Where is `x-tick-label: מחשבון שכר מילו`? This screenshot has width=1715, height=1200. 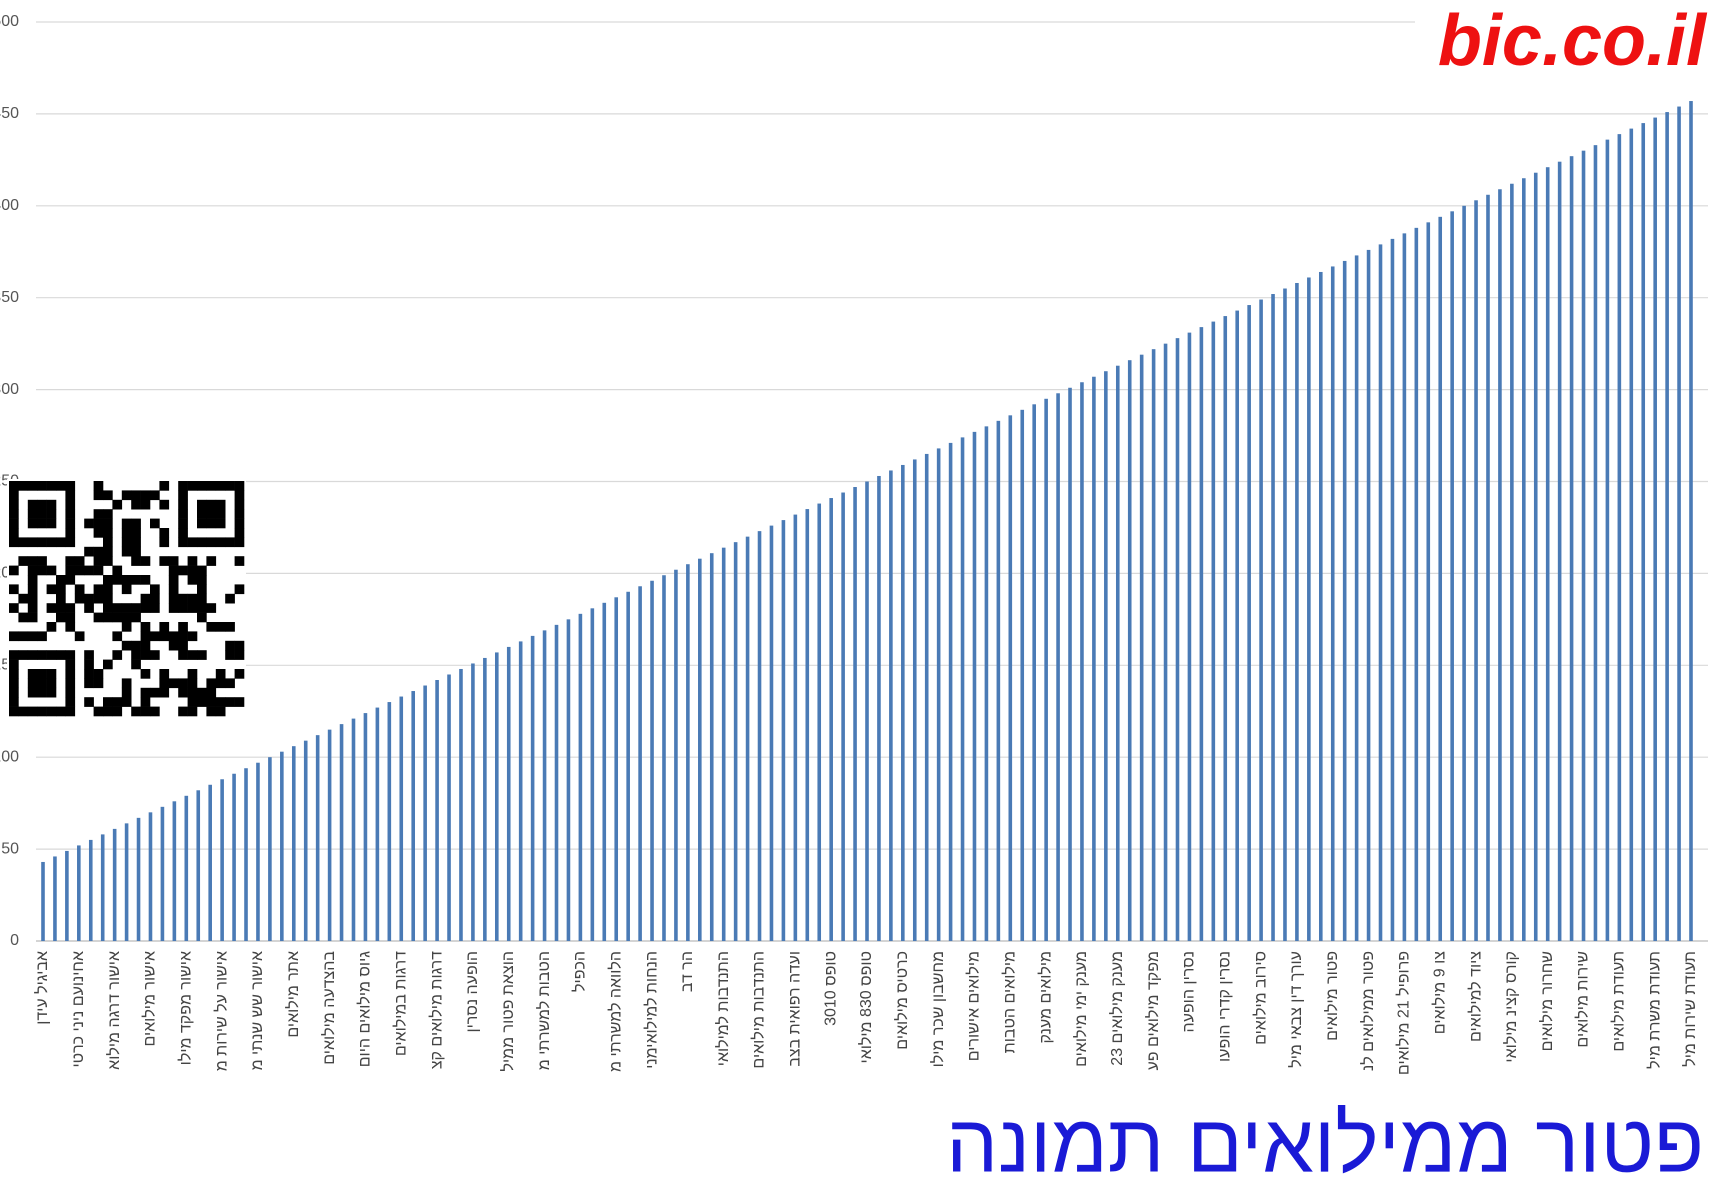
x-tick-label: מחשבון שכר מילו is located at coordinates (938, 1009).